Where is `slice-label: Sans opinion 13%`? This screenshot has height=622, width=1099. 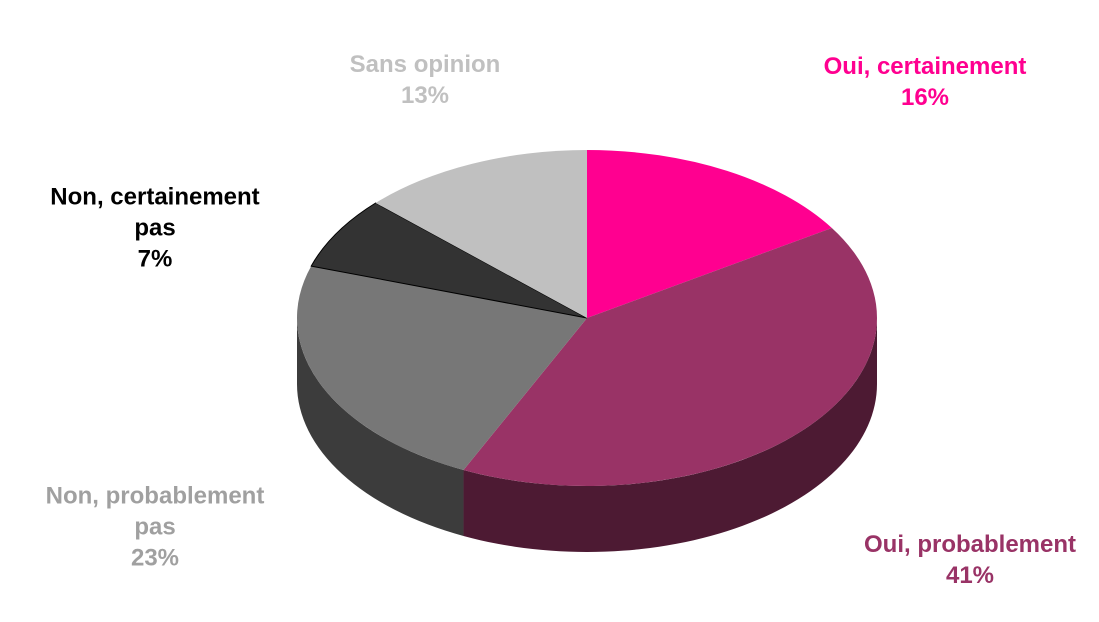
slice-label: Sans opinion 13% is located at coordinates (425, 80).